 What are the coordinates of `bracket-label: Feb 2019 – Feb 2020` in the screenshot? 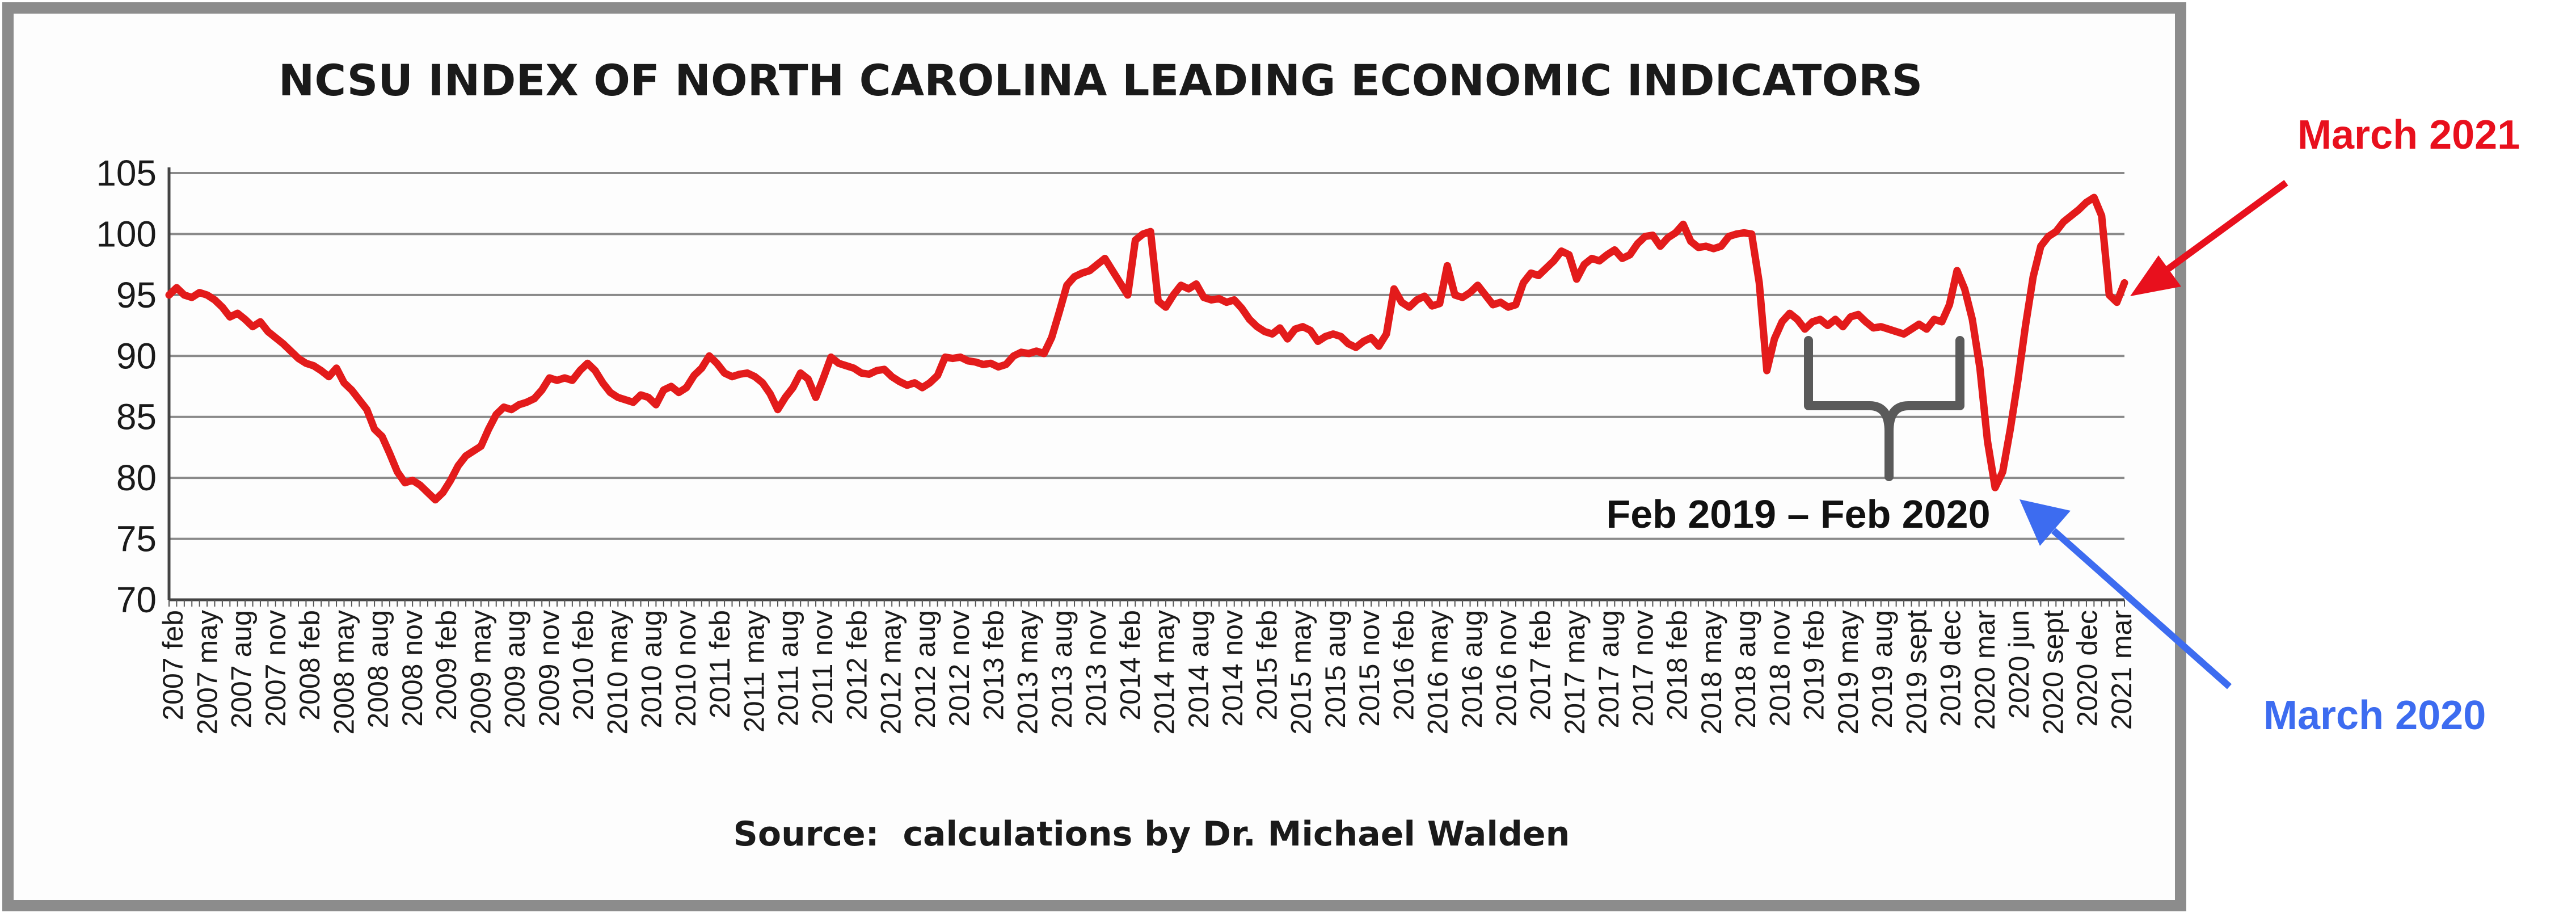 It's located at (1798, 514).